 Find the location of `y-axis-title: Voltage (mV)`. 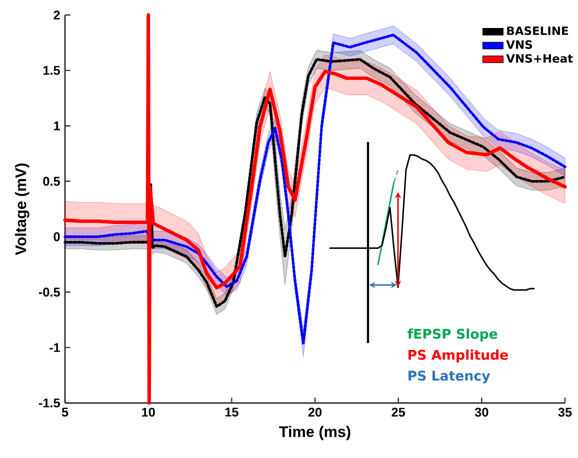

y-axis-title: Voltage (mV) is located at coordinates (22, 209).